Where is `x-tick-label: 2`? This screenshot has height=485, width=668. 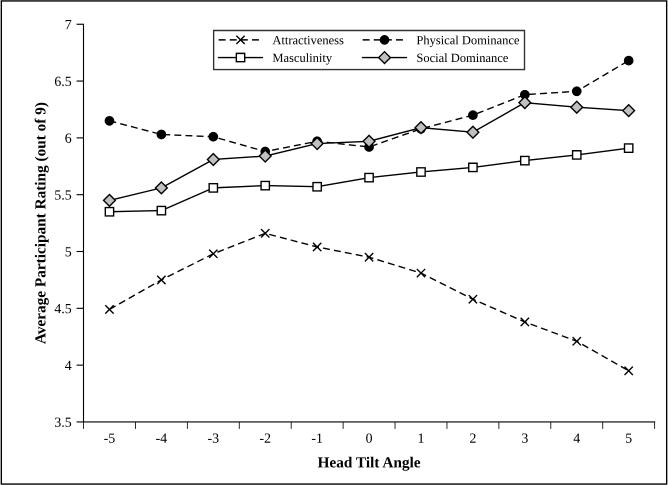
x-tick-label: 2 is located at coordinates (473, 438).